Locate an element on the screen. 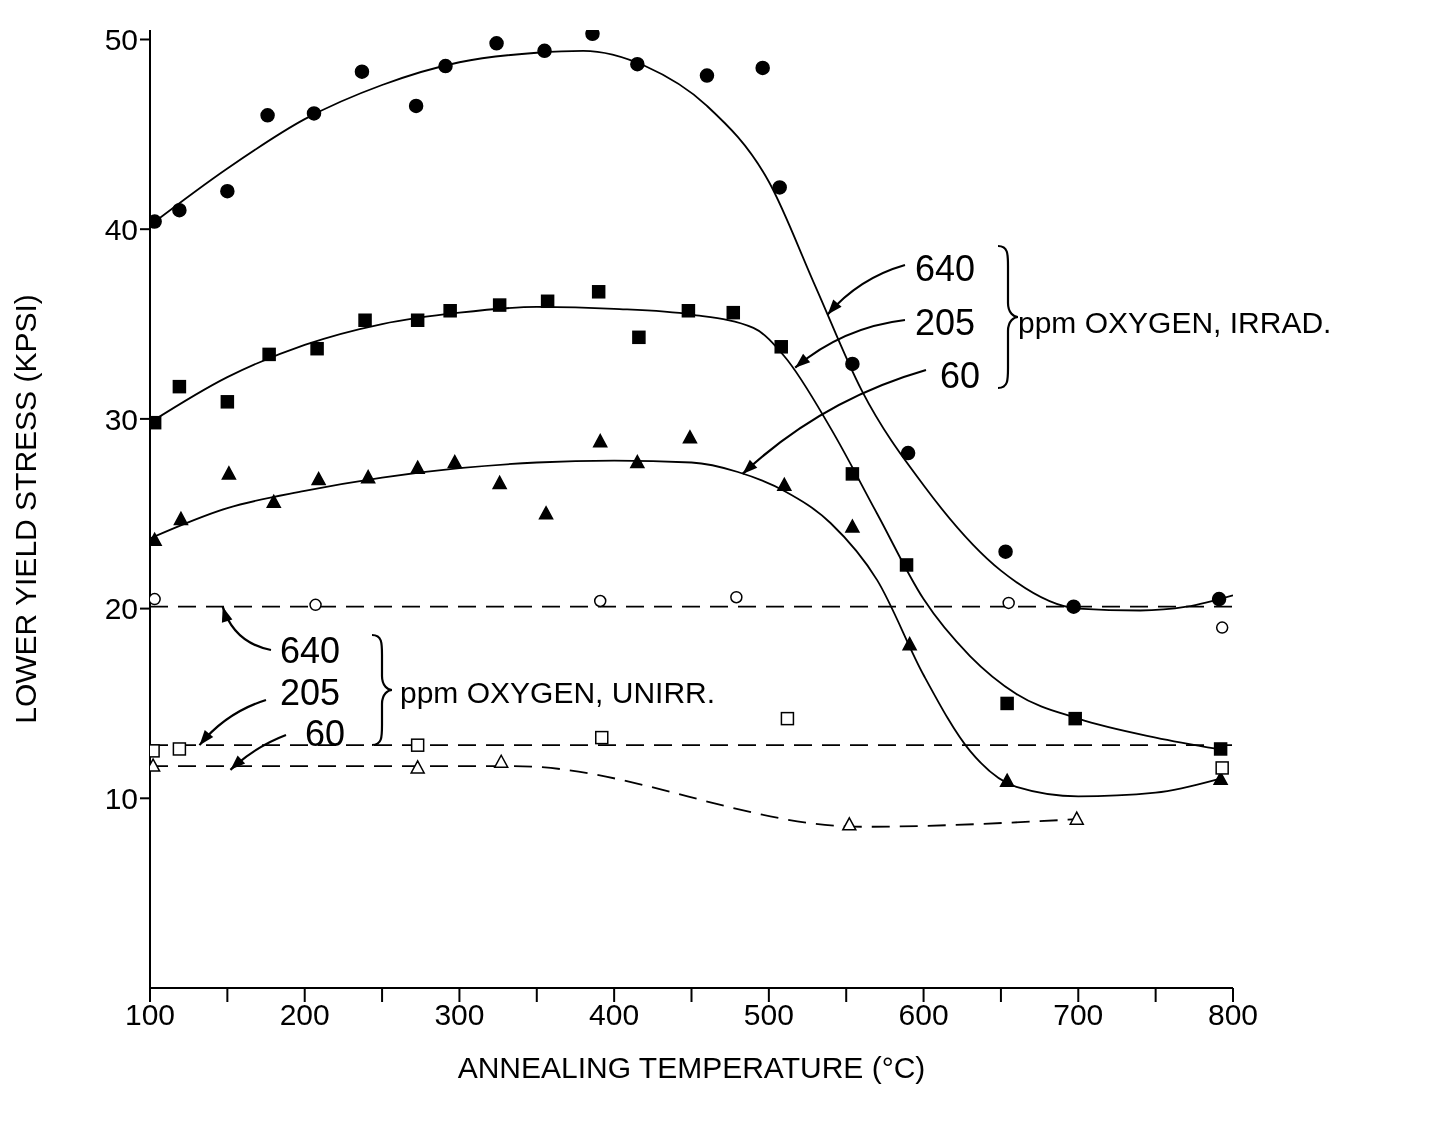 The height and width of the screenshot is (1136, 1453). x-tick-label: 400 is located at coordinates (614, 1015).